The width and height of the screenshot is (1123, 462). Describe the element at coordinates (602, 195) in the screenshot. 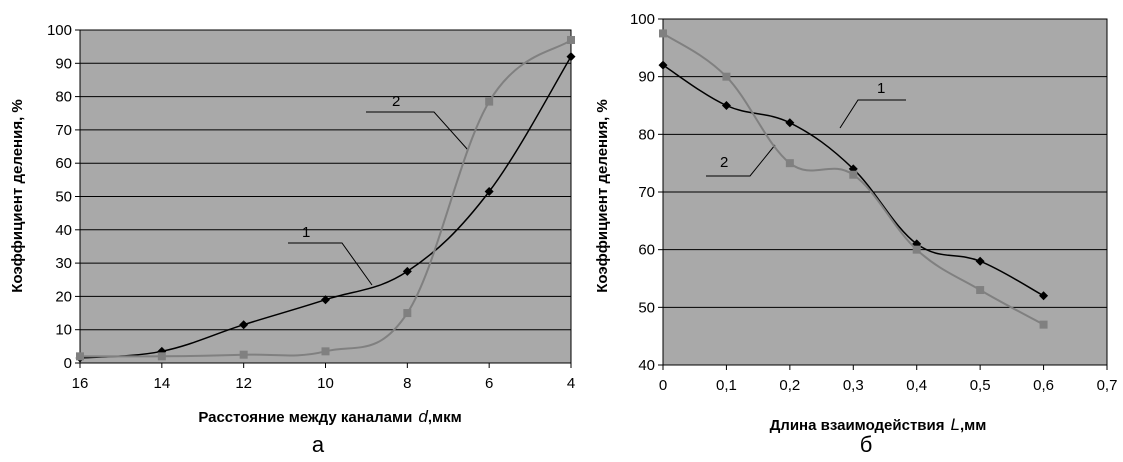

I see `y-axis-title-b: Коэффициент деления, %` at that location.